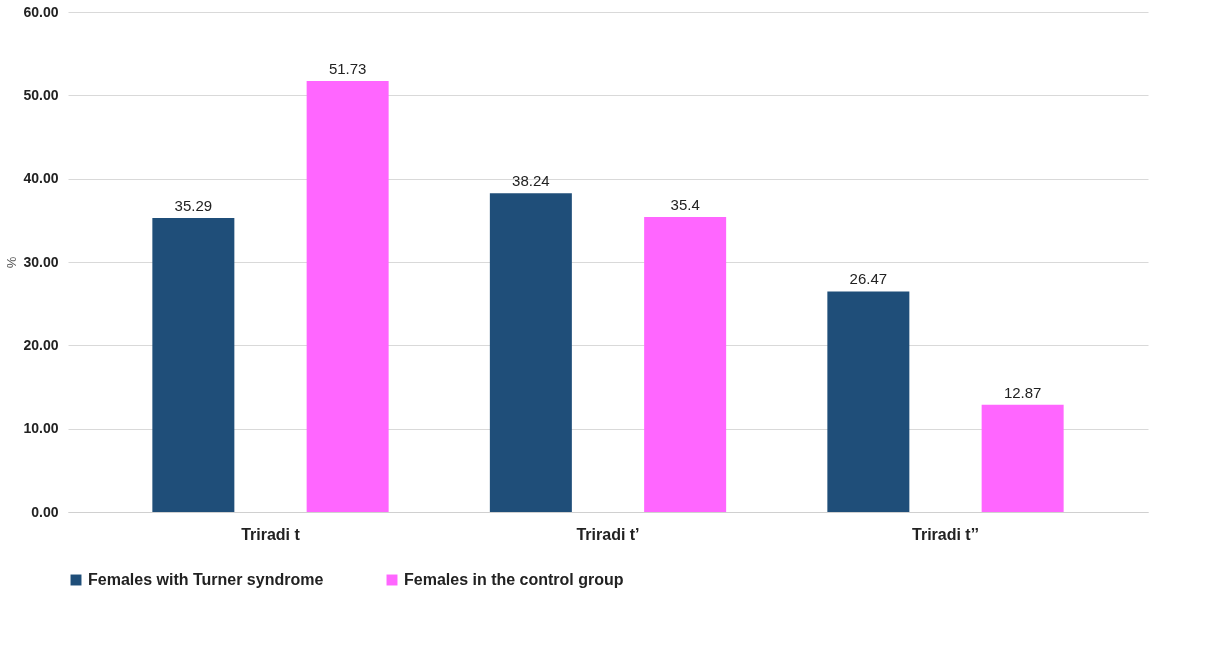 The width and height of the screenshot is (1227, 654). Describe the element at coordinates (514, 579) in the screenshot. I see `legend-label: Females in the control group` at that location.